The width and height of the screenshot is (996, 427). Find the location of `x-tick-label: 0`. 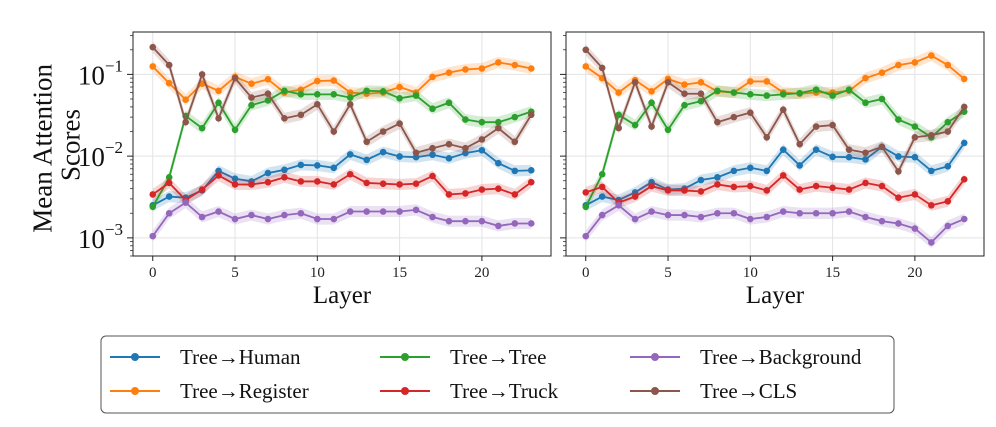

x-tick-label: 0 is located at coordinates (153, 273).